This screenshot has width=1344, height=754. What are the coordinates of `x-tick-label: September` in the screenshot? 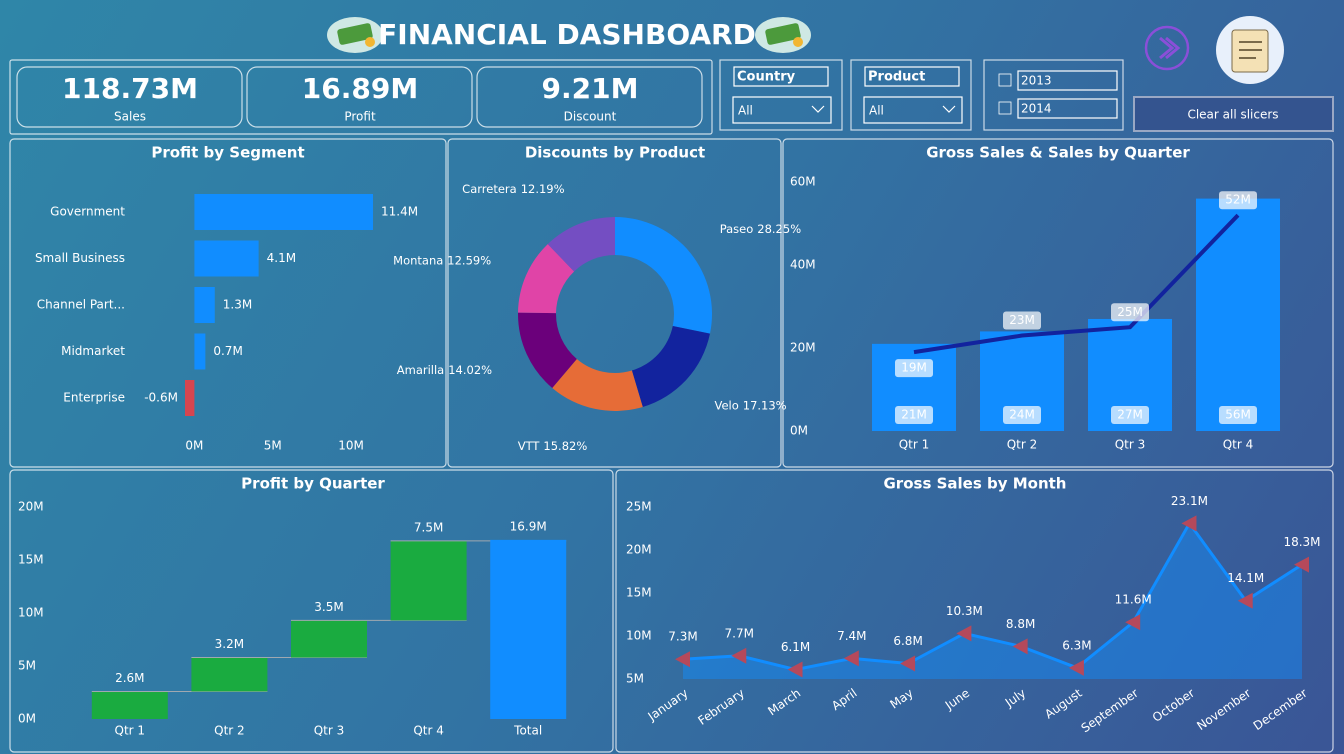 It's located at (1110, 711).